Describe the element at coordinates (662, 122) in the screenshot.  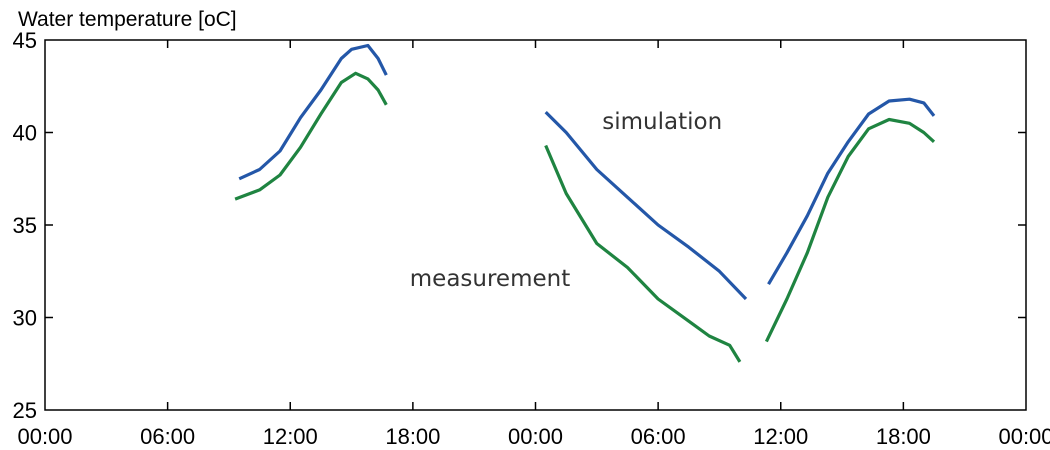
I see `simulation-annotation: simulation` at that location.